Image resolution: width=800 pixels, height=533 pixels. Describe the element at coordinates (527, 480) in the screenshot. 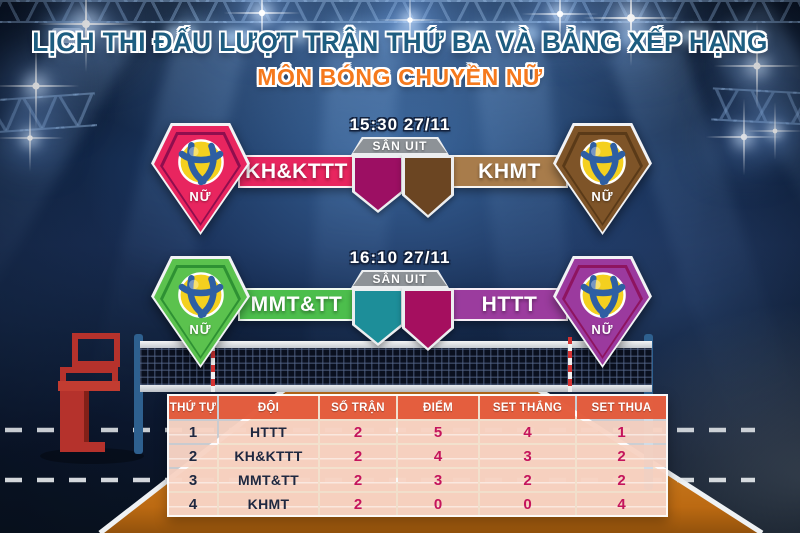

I see `cell-sets-won: 2` at that location.